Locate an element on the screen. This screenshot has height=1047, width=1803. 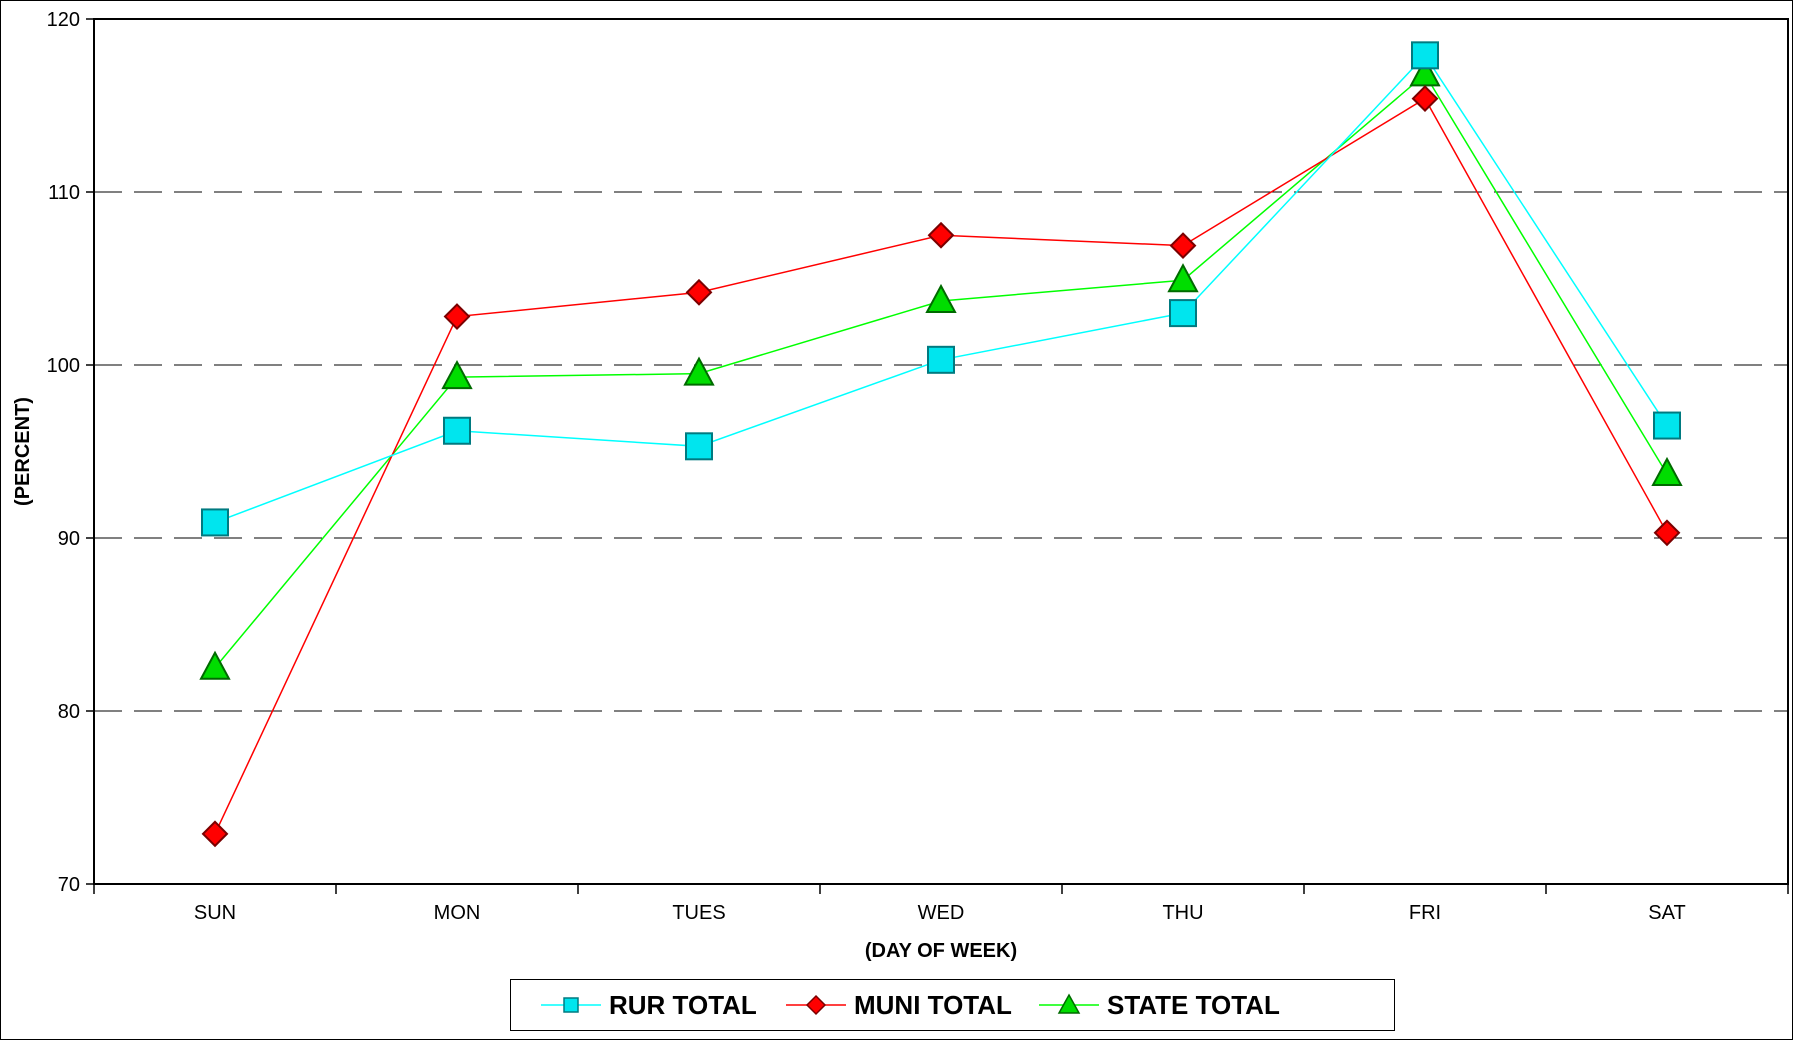
x-tick-label: THU is located at coordinates (1182, 913).